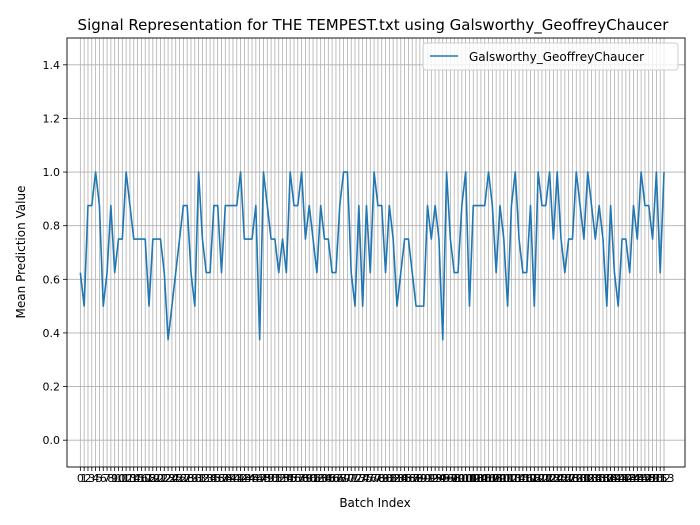 The height and width of the screenshot is (525, 700). Describe the element at coordinates (648, 478) in the screenshot. I see `x-tick-label: 149` at that location.